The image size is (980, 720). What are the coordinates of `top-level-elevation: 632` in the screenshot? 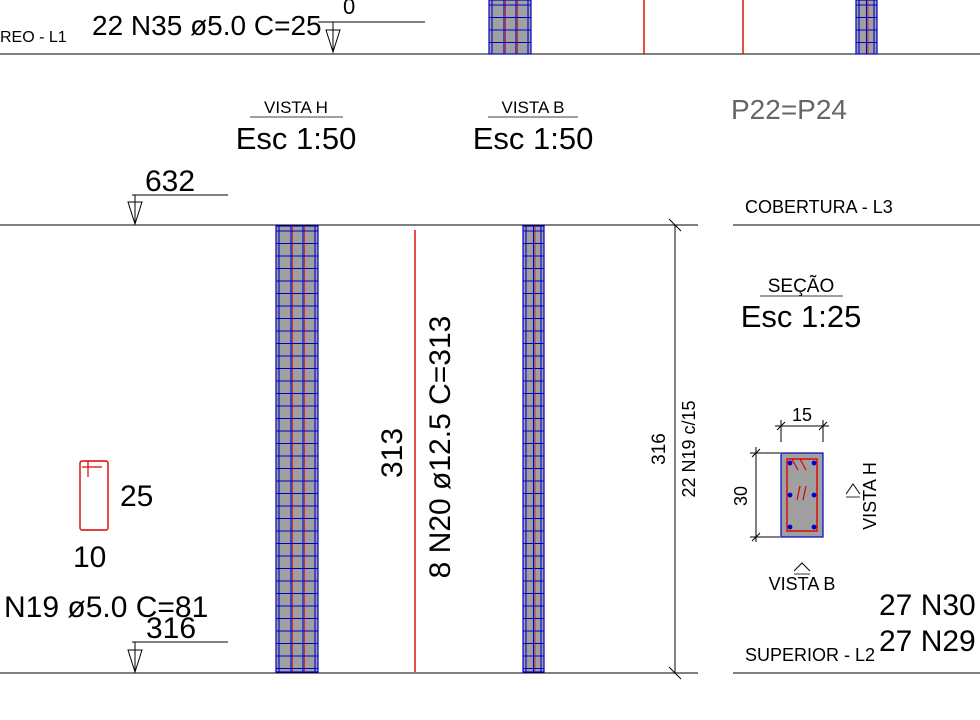 It's located at (170, 181).